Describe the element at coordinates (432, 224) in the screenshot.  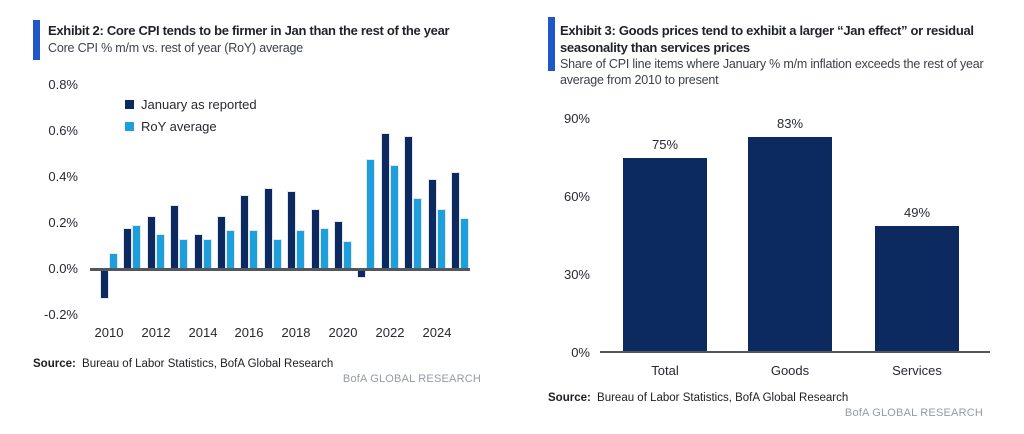
I see `bar-january-2024` at that location.